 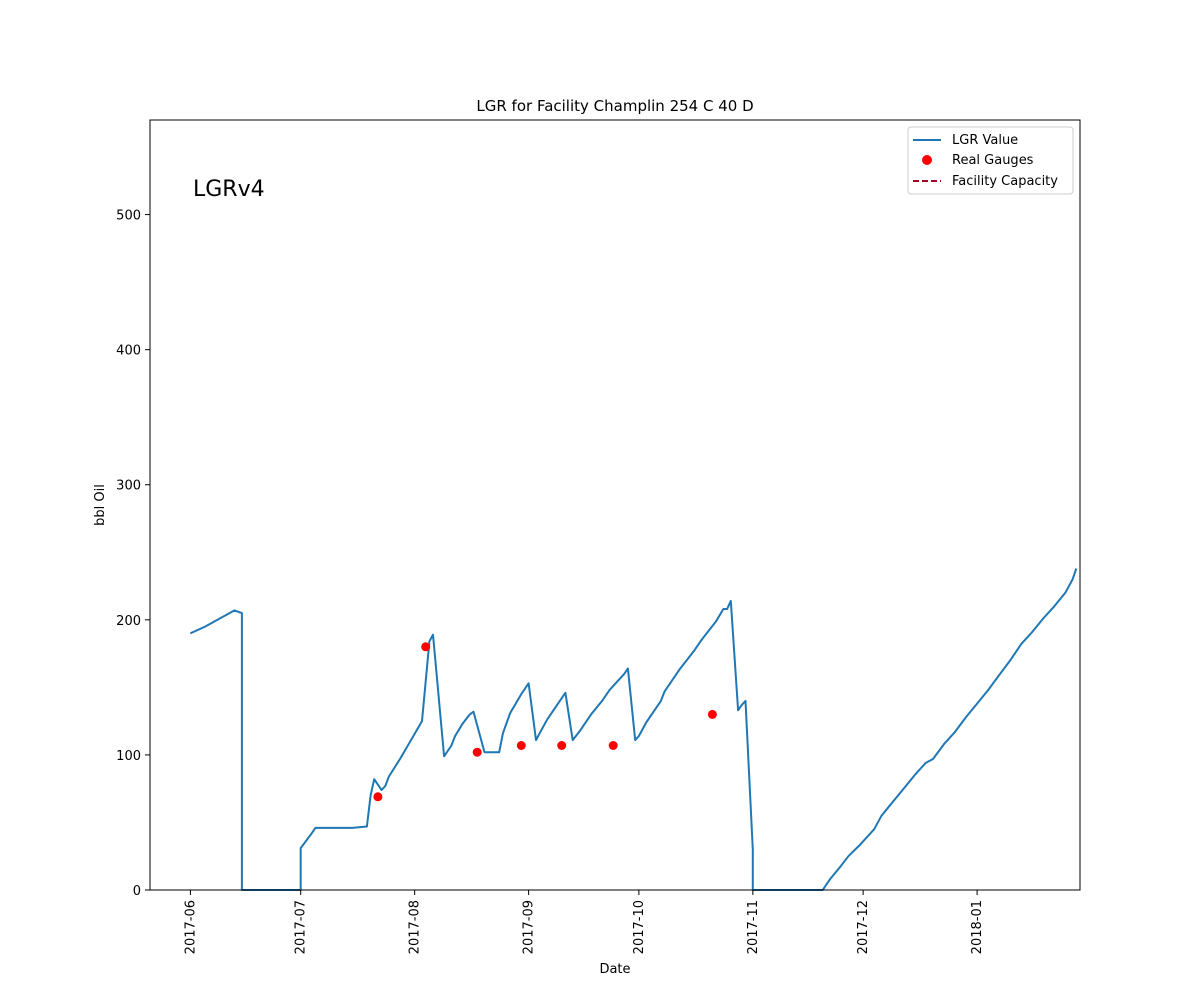 What do you see at coordinates (639, 927) in the screenshot?
I see `x-tick-label: 2017-10` at bounding box center [639, 927].